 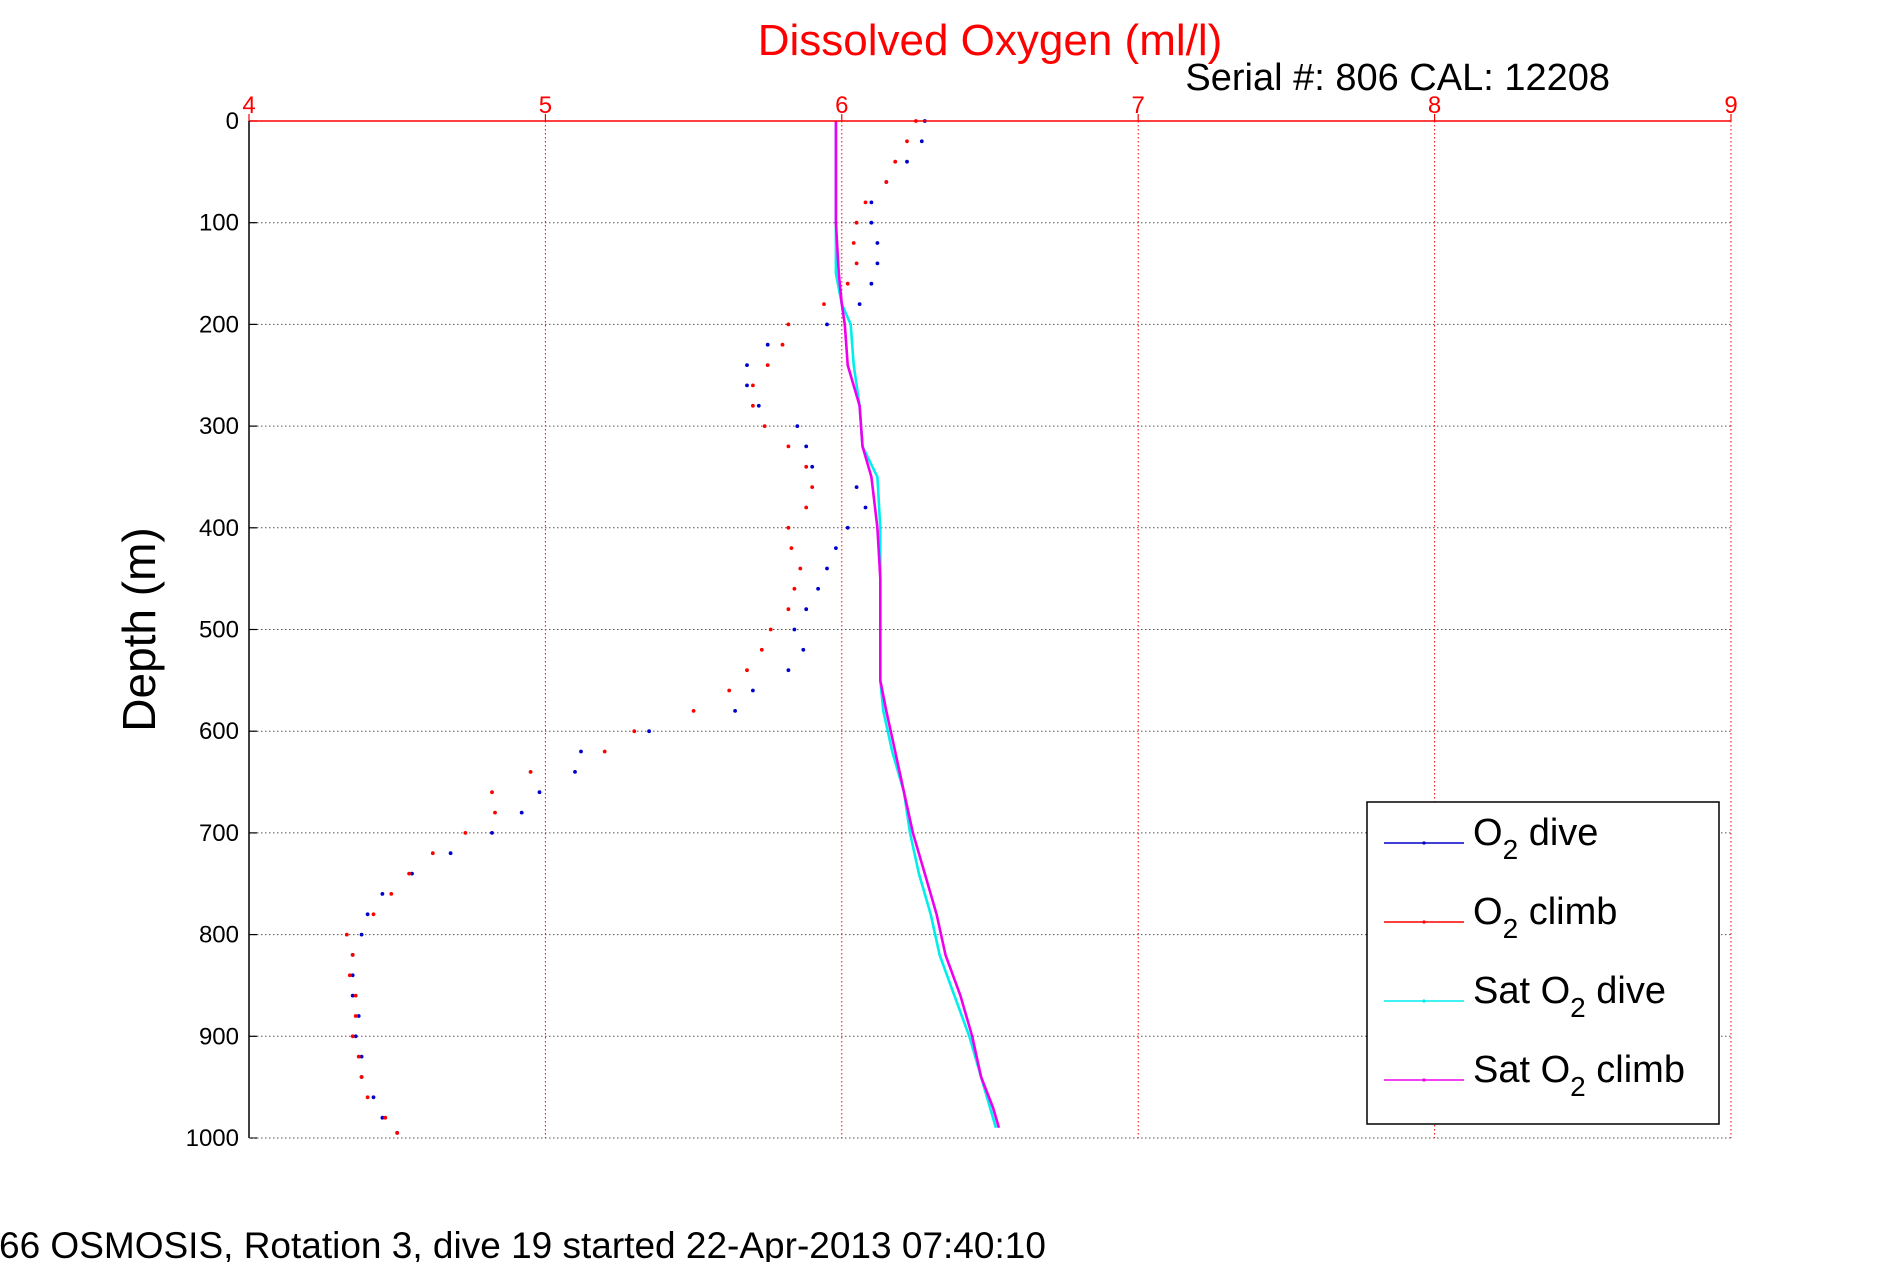 What do you see at coordinates (212, 1138) in the screenshot?
I see `y-tick-label: 1000` at bounding box center [212, 1138].